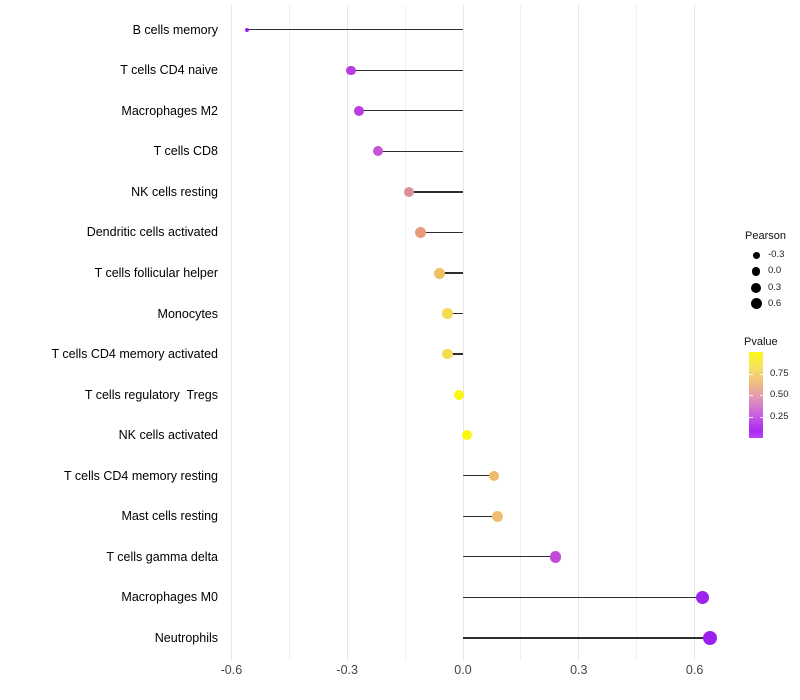  I want to click on x-tick-label: 0.6, so click(694, 670).